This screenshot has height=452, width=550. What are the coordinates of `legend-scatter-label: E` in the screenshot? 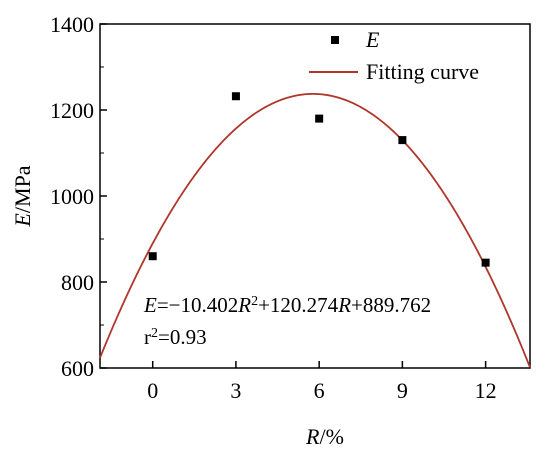 It's located at (372, 39).